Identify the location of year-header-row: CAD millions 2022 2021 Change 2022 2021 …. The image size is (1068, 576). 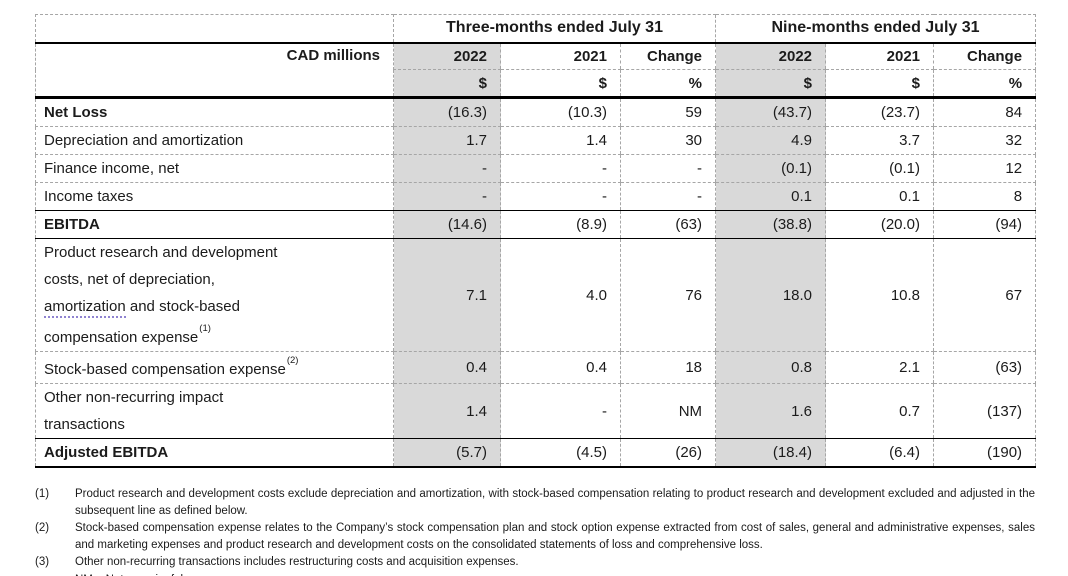
(536, 70).